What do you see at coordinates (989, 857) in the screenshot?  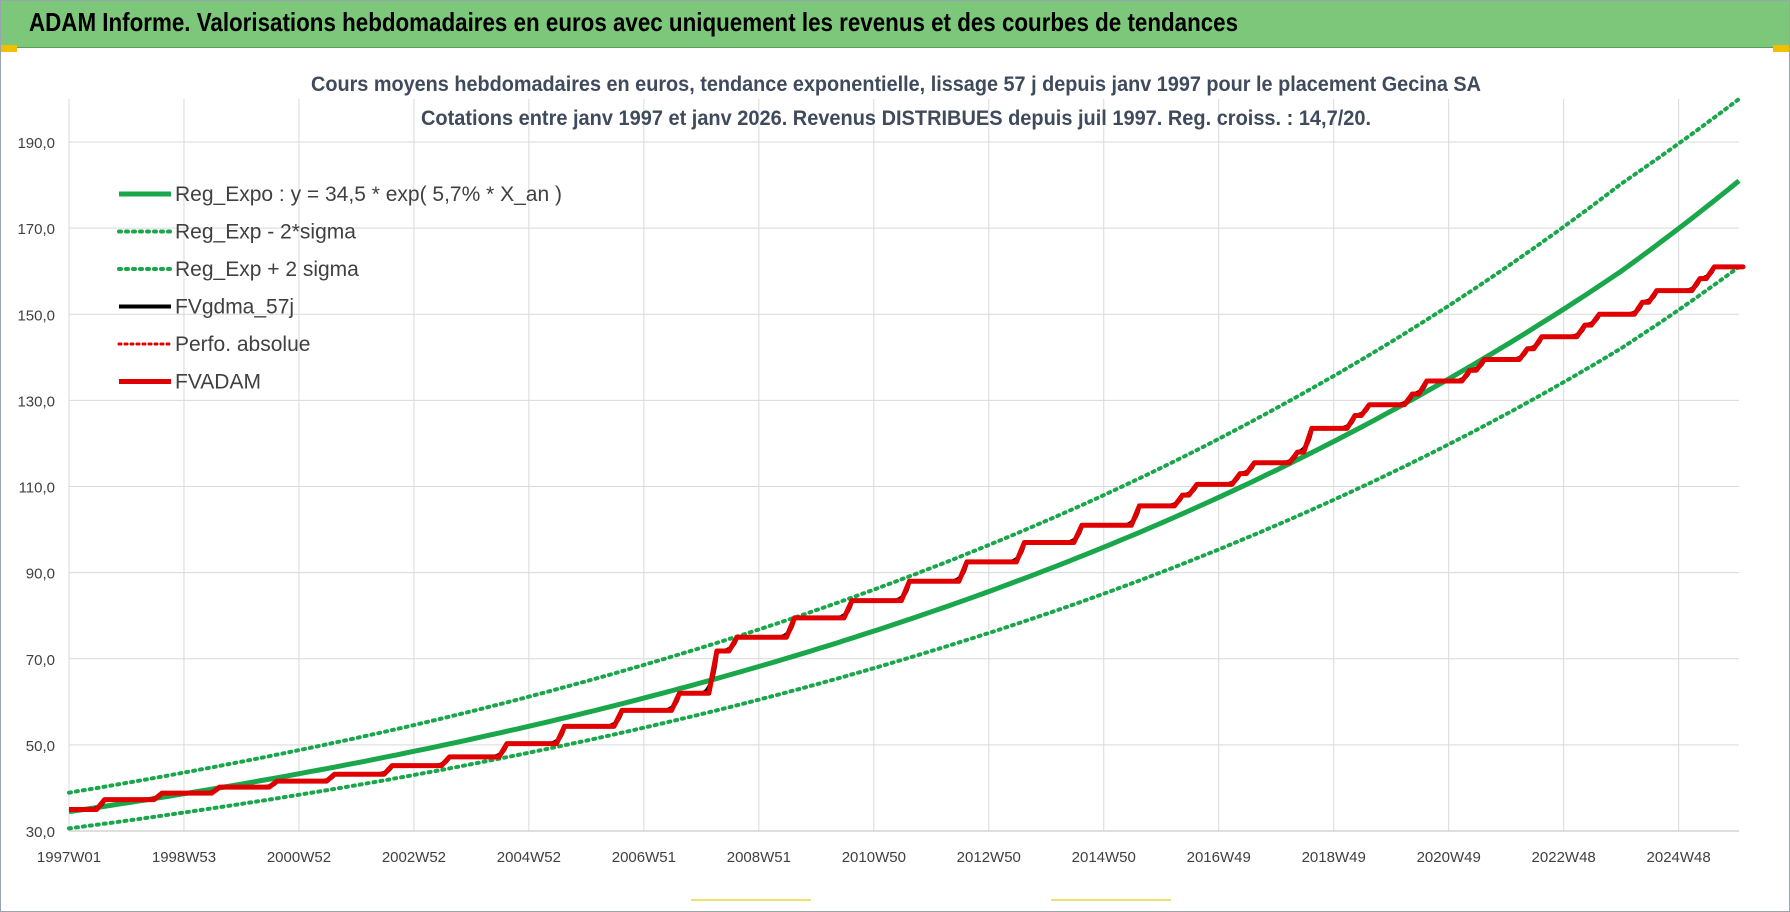 I see `x-tick-label: 2012W50` at bounding box center [989, 857].